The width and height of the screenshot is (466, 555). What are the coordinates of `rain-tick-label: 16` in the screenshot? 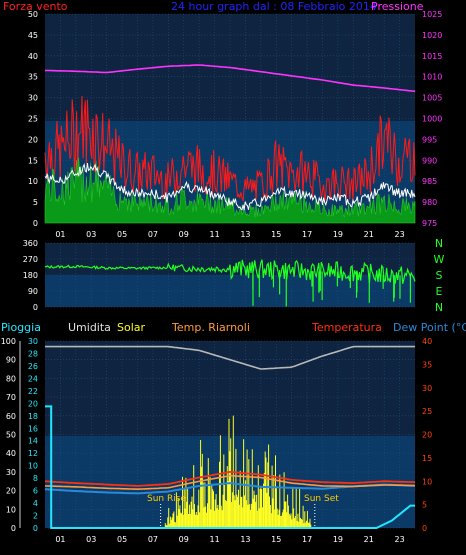 It's located at (33, 428).